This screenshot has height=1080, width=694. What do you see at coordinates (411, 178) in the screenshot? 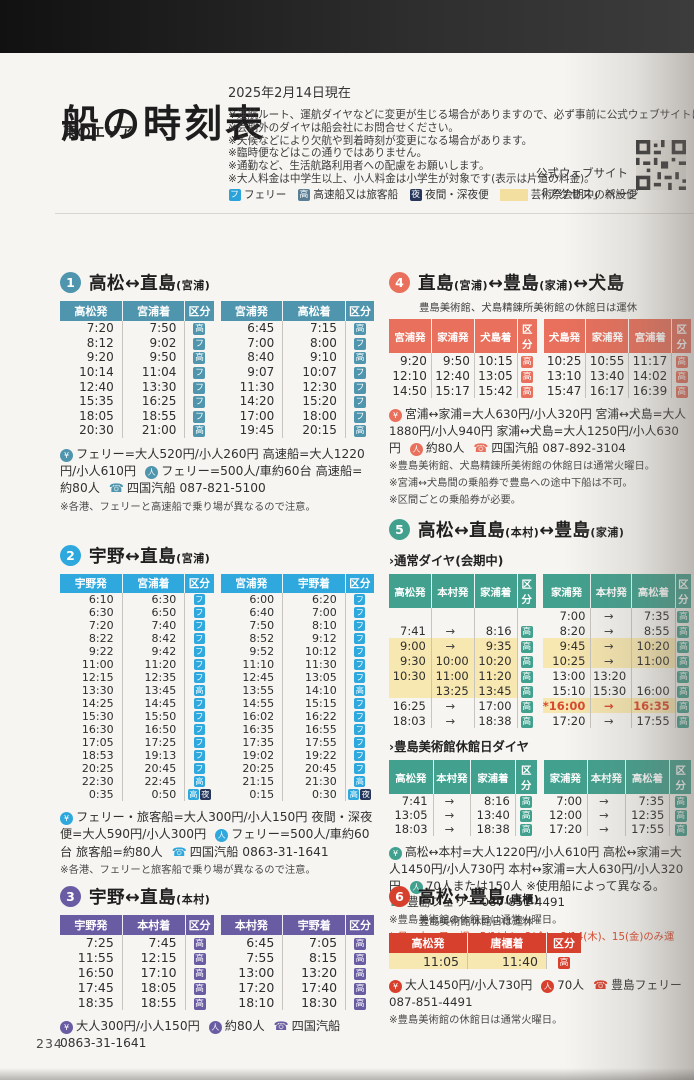
I see `header-note: ※大人料金は中学生以上、小人料金は小学生が対象です(表示は片道の料金)。` at bounding box center [411, 178].